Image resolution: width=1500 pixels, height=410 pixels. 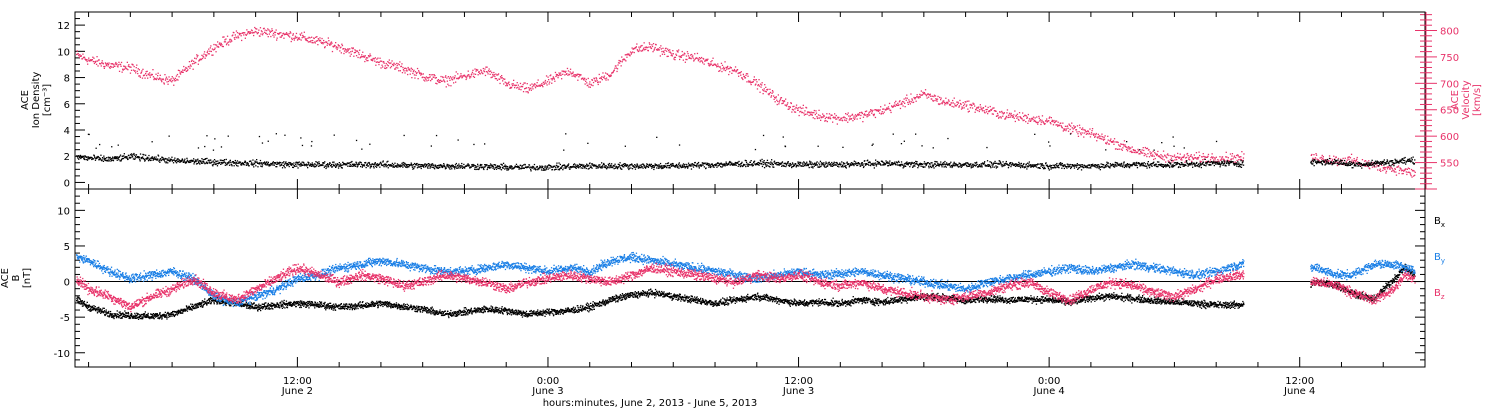 I want to click on time-tick-label: 0:00, so click(x=1049, y=381).